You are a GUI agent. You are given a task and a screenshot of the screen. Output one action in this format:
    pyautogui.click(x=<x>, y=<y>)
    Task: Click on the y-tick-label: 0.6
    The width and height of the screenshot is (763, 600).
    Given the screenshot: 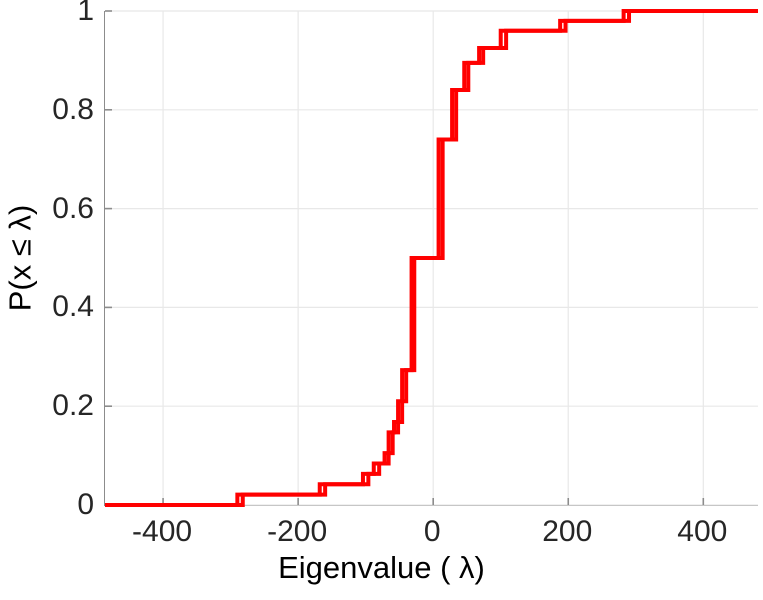 What is the action you would take?
    pyautogui.click(x=73, y=208)
    